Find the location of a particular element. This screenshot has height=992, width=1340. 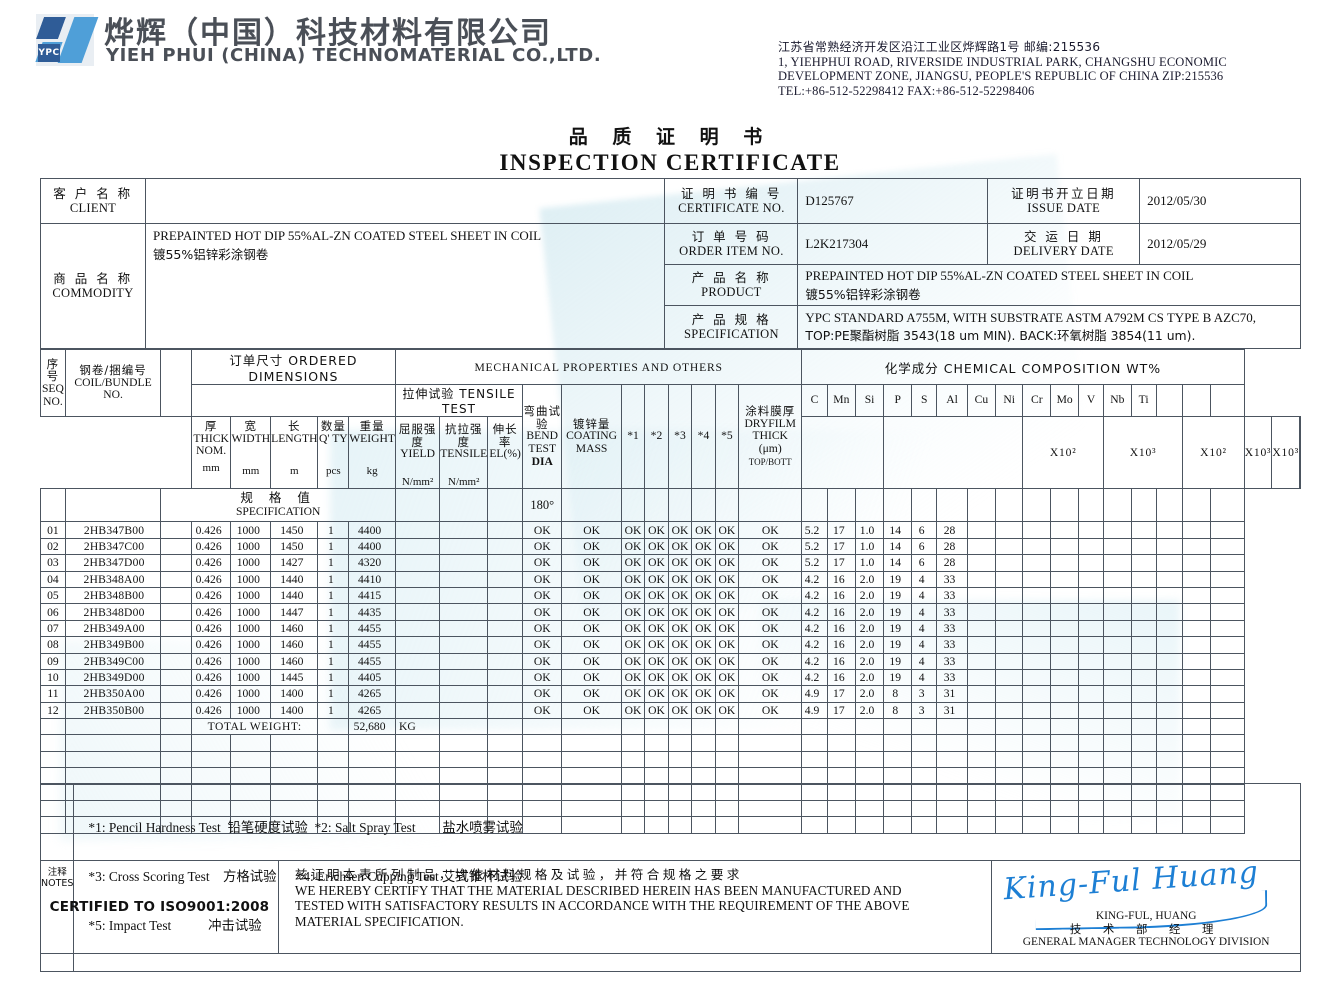

product-line2: 镀55%铝锌彩涂钢卷 is located at coordinates (863, 294).